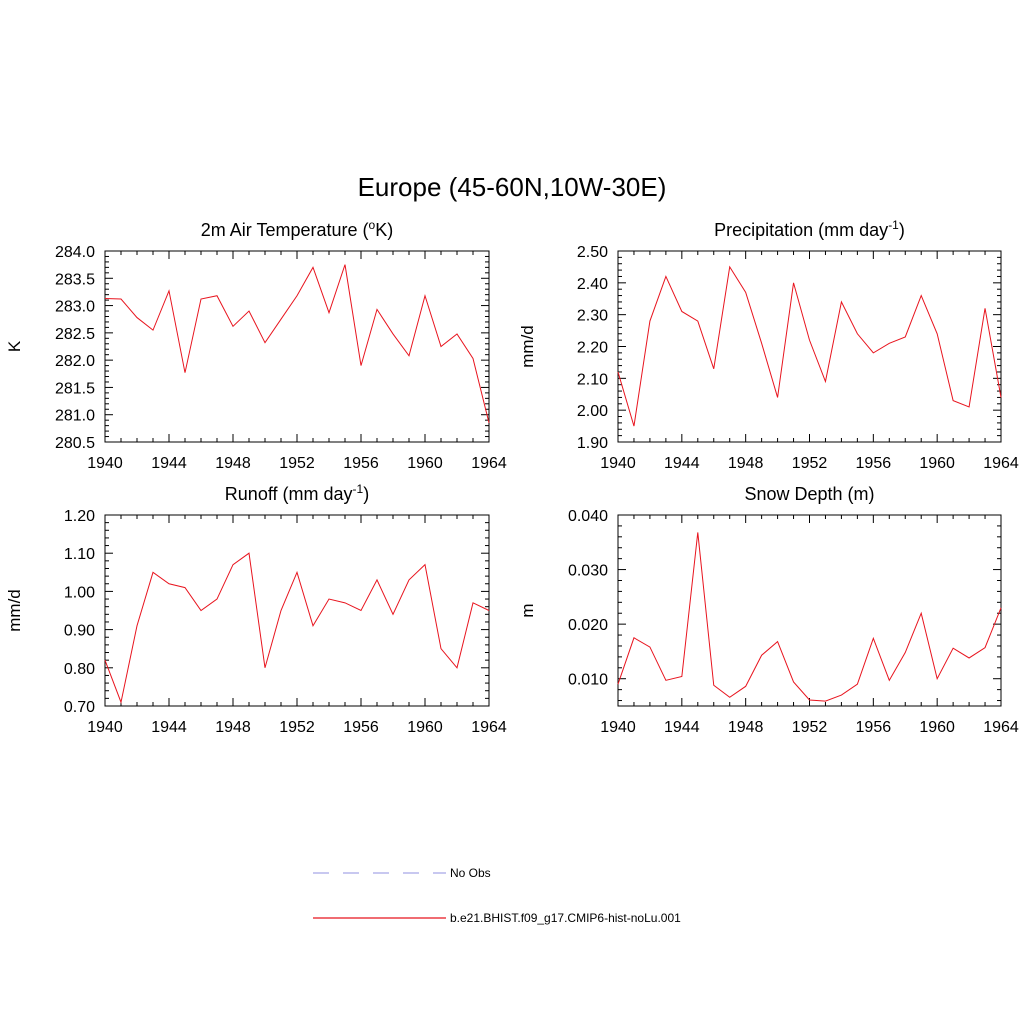 This screenshot has height=1024, width=1024. I want to click on runoff-y-tick-label: 1.00, so click(79, 592).